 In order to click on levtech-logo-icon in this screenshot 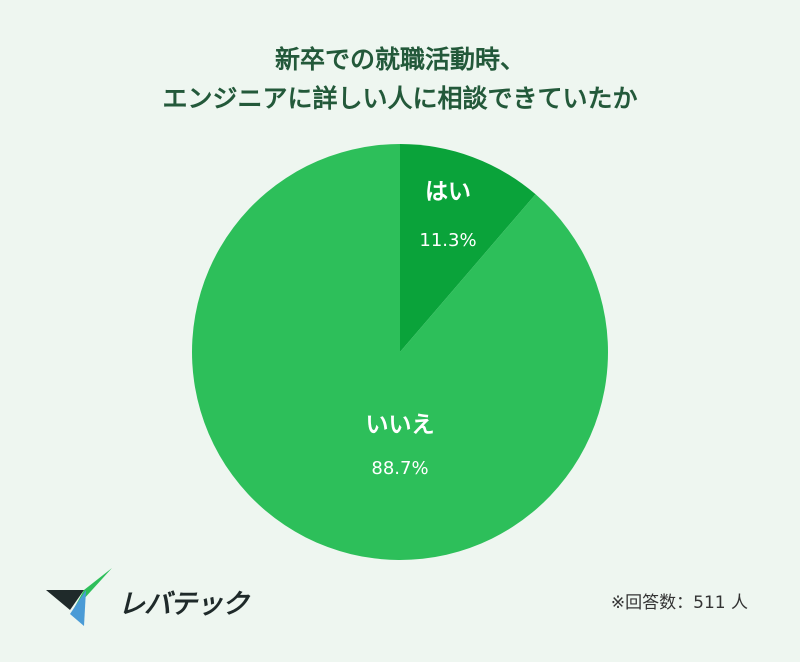, I will do `click(79, 597)`.